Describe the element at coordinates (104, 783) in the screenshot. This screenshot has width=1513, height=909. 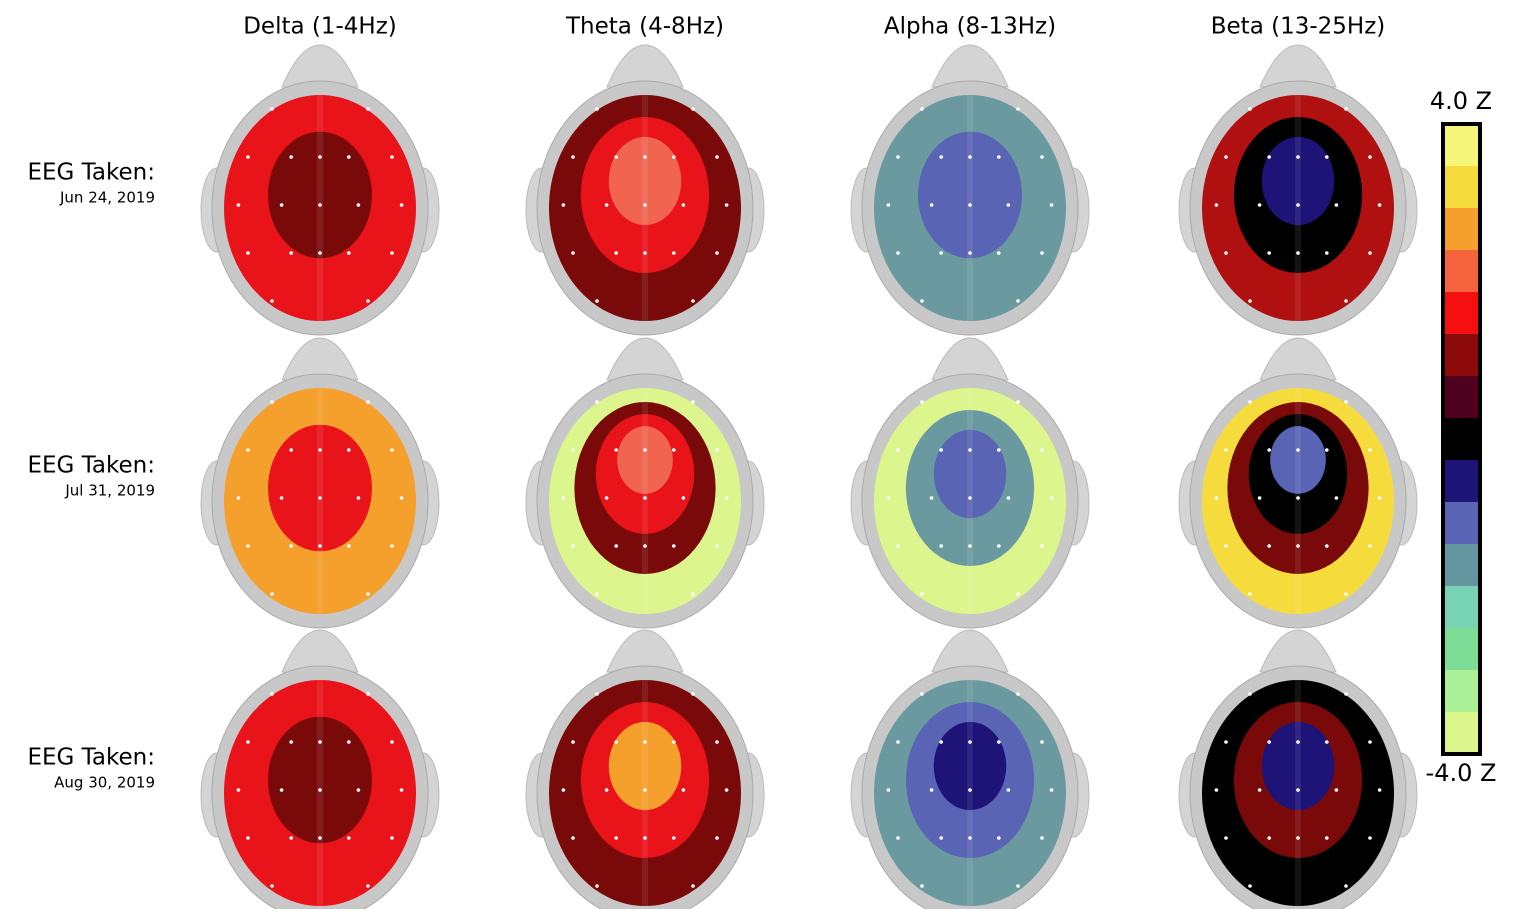
I see `row-date: Aug 30, 2019` at that location.